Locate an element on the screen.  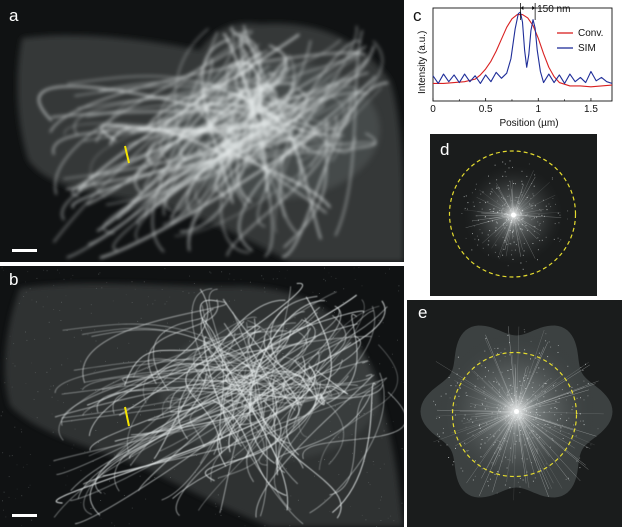
series-line-sim is located at coordinates (522, 47).